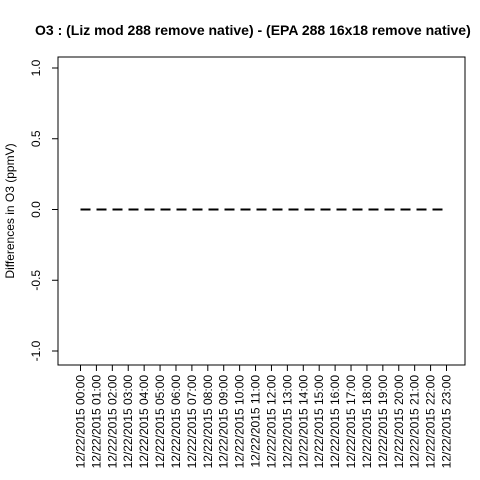 This screenshot has width=480, height=480. Describe the element at coordinates (335, 422) in the screenshot. I see `x-tick-label: 12/22/2015 16:00` at that location.